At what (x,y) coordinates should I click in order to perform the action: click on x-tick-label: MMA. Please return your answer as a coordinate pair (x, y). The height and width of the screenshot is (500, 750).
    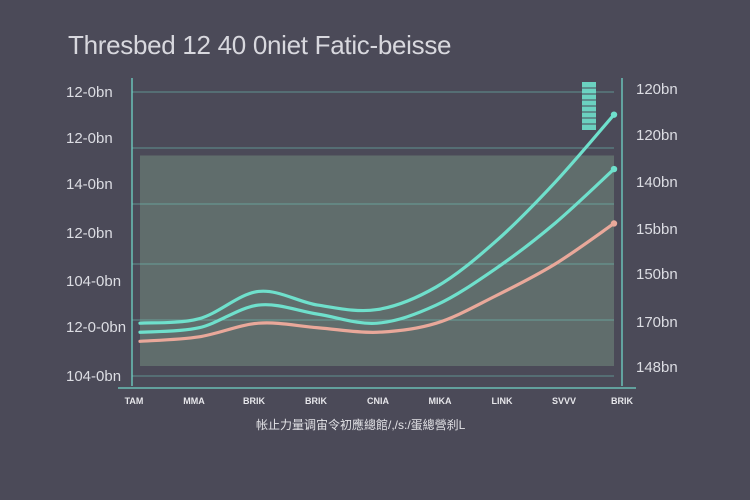
    Looking at the image, I should click on (194, 401).